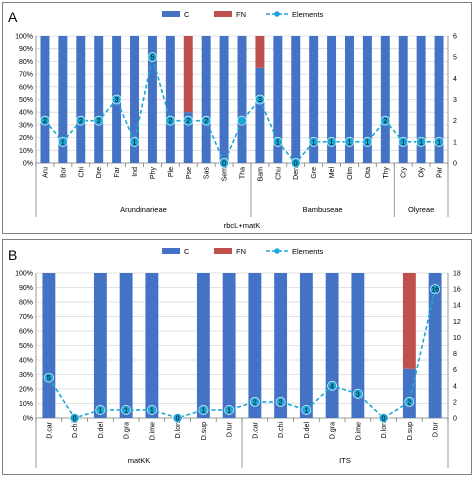  Describe the element at coordinates (127, 430) in the screenshot. I see `x-tick-label: D.gra` at that location.